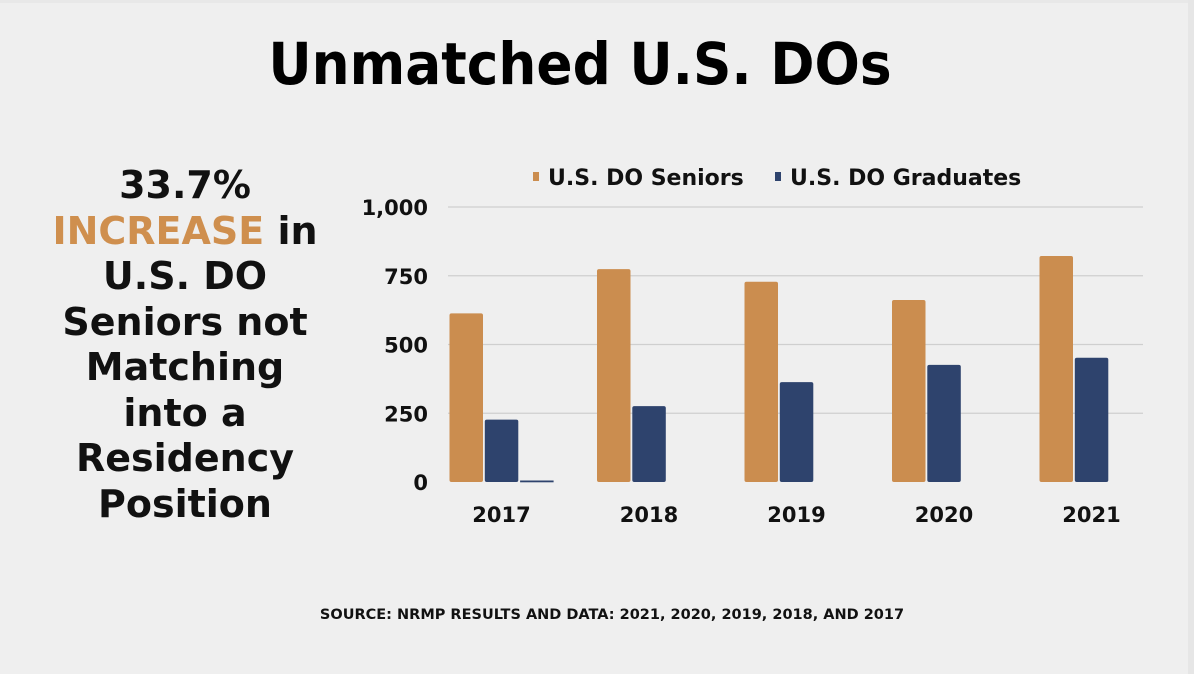 This screenshot has height=674, width=1194. I want to click on bar-u-s-do-seniors-2018, so click(614, 375).